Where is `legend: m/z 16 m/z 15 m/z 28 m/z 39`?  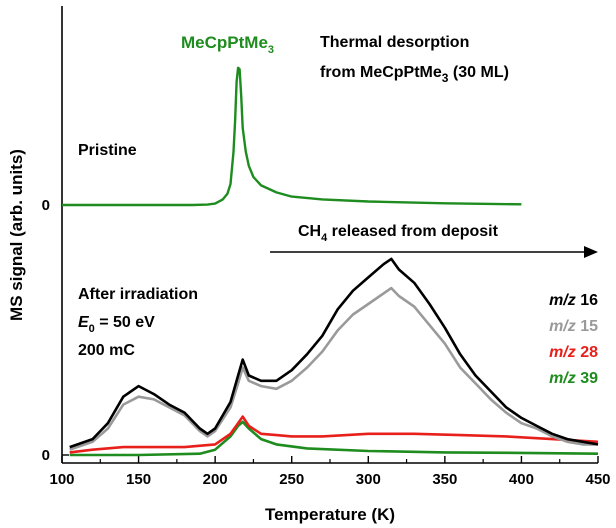 legend: m/z 16 m/z 15 m/z 28 m/z 39 is located at coordinates (573, 339).